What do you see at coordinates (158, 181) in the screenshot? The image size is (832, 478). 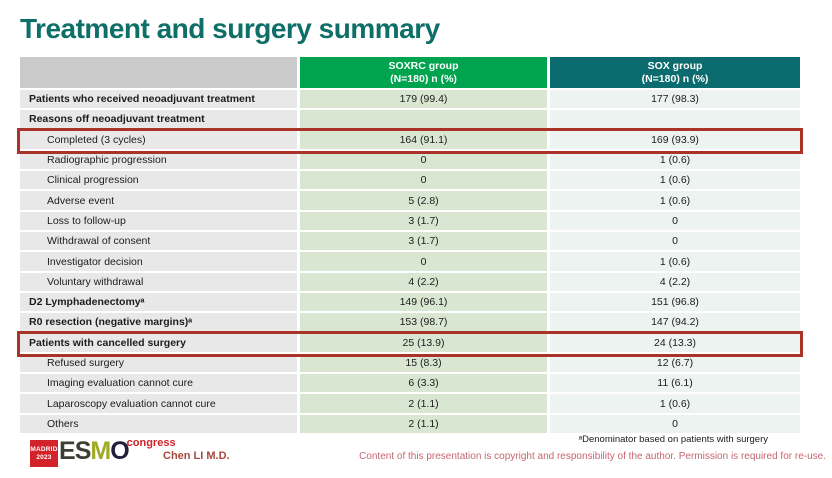 I see `row-label: Clinical progression` at bounding box center [158, 181].